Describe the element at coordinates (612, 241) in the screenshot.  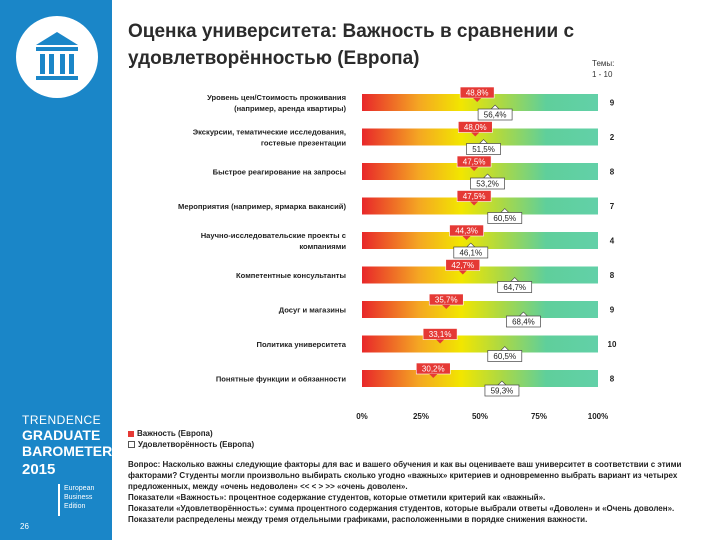
I see `theme-number: 4` at that location.